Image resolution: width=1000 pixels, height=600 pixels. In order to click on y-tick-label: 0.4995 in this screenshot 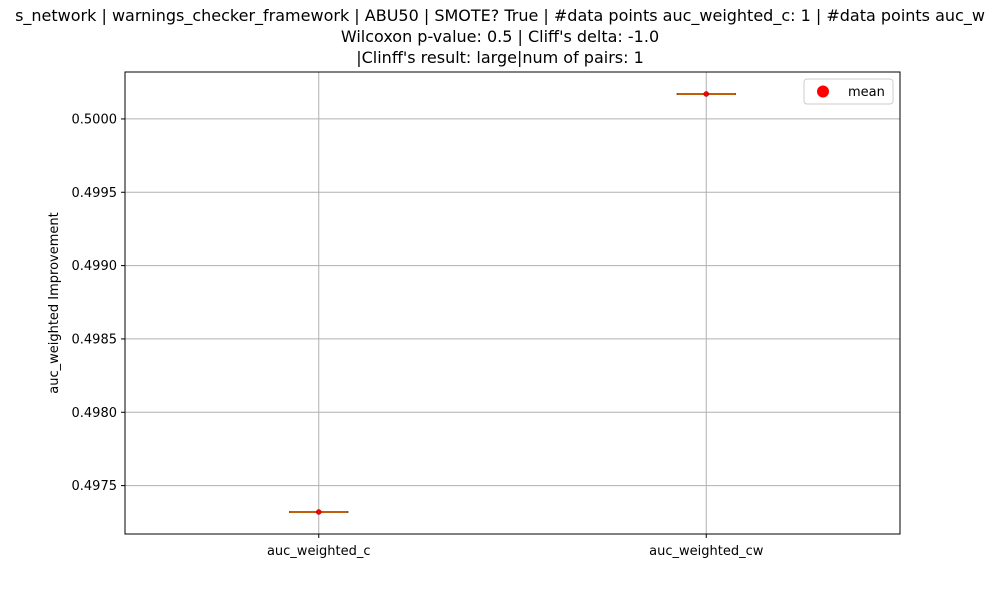, I will do `click(95, 193)`.